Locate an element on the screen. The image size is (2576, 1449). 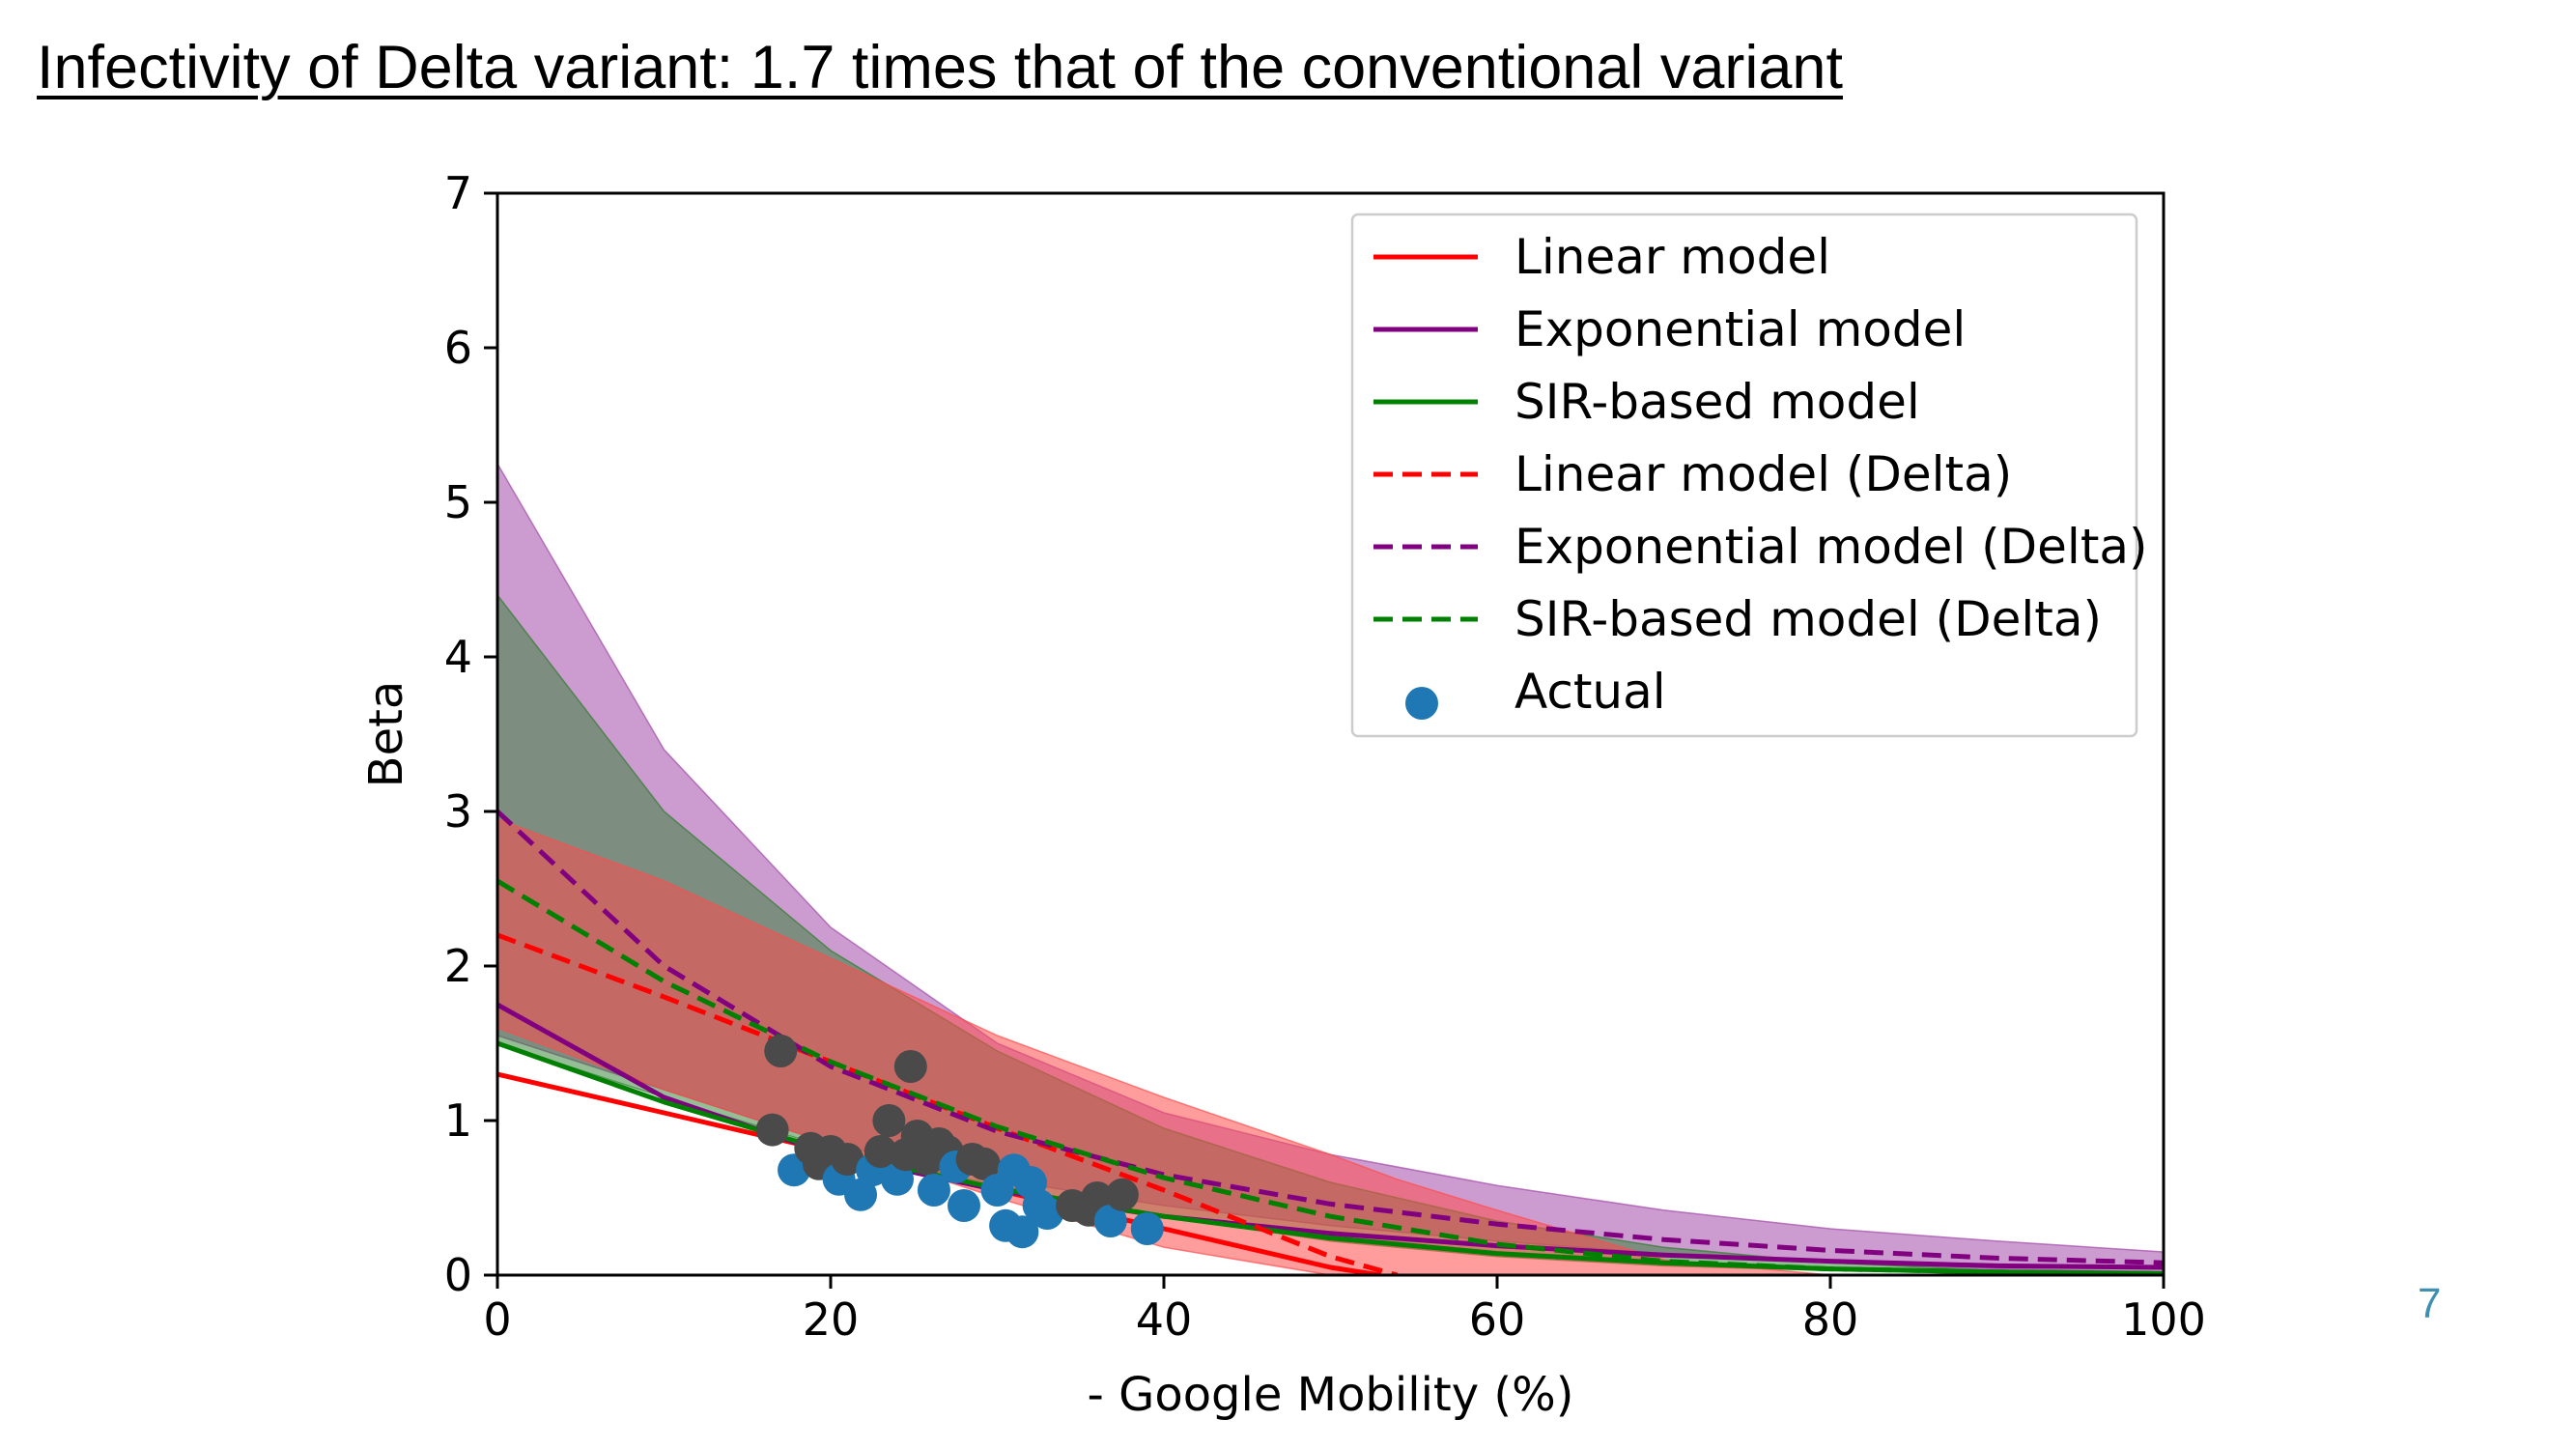
y-tick-label: 4 is located at coordinates (458, 657).